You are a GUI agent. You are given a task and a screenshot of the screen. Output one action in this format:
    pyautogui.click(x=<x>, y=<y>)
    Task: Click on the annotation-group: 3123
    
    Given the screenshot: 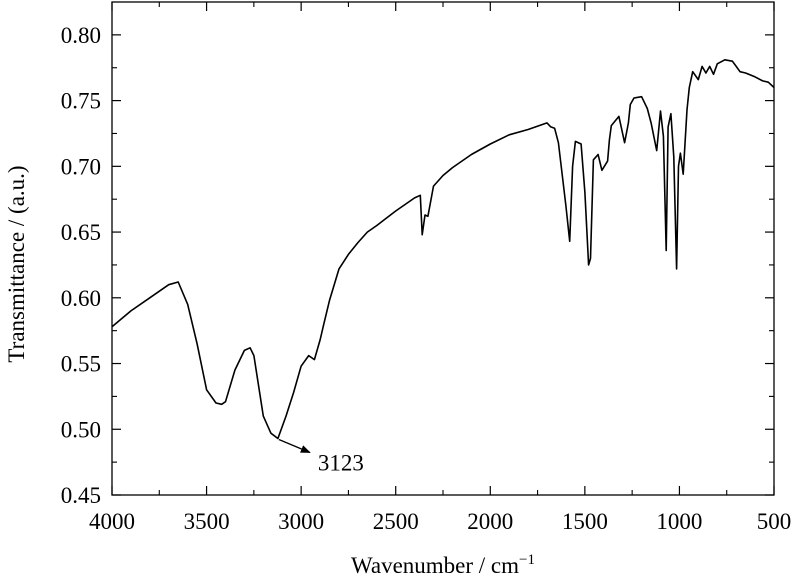 What is the action you would take?
    pyautogui.click(x=321, y=456)
    